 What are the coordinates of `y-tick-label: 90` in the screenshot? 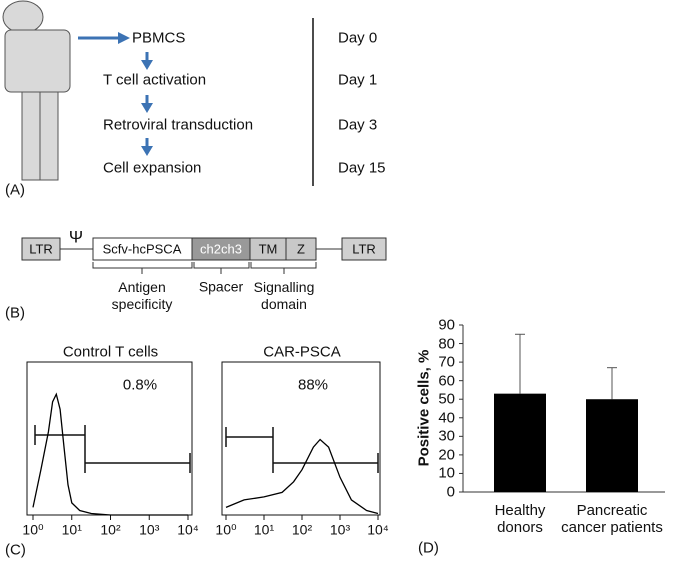 It's located at (446, 325).